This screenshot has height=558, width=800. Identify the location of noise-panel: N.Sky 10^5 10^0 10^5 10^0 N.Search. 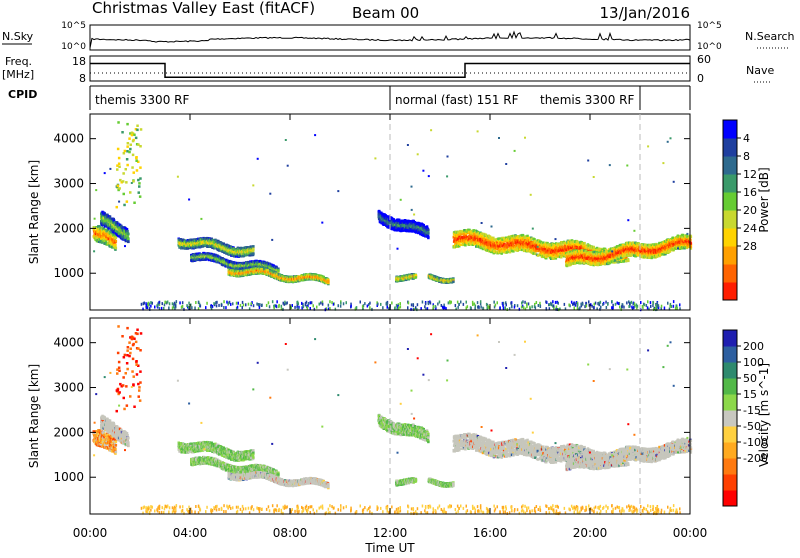
(398, 36).